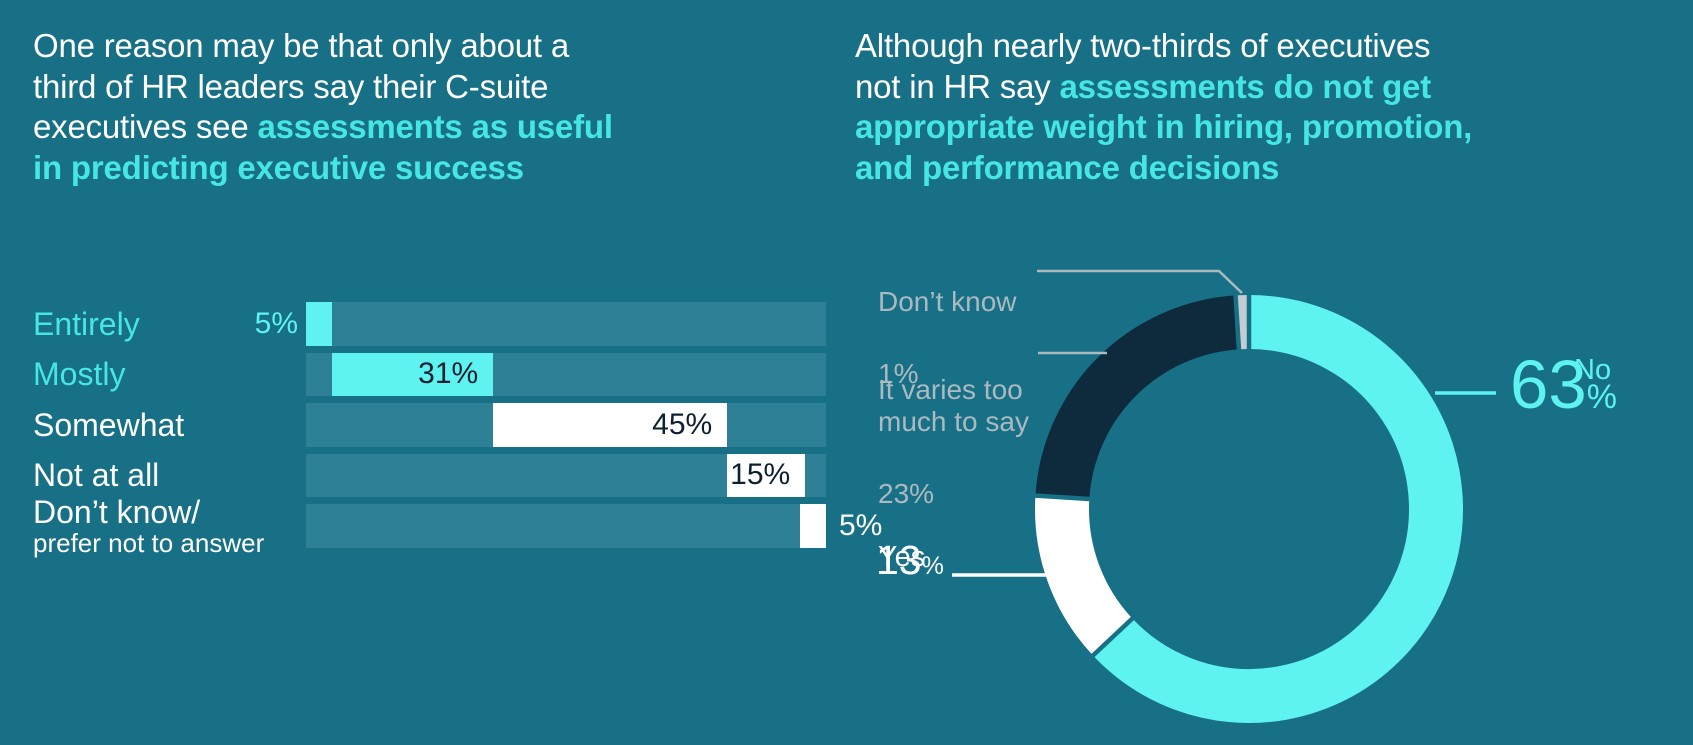  I want to click on donut-chart, so click(1248, 508).